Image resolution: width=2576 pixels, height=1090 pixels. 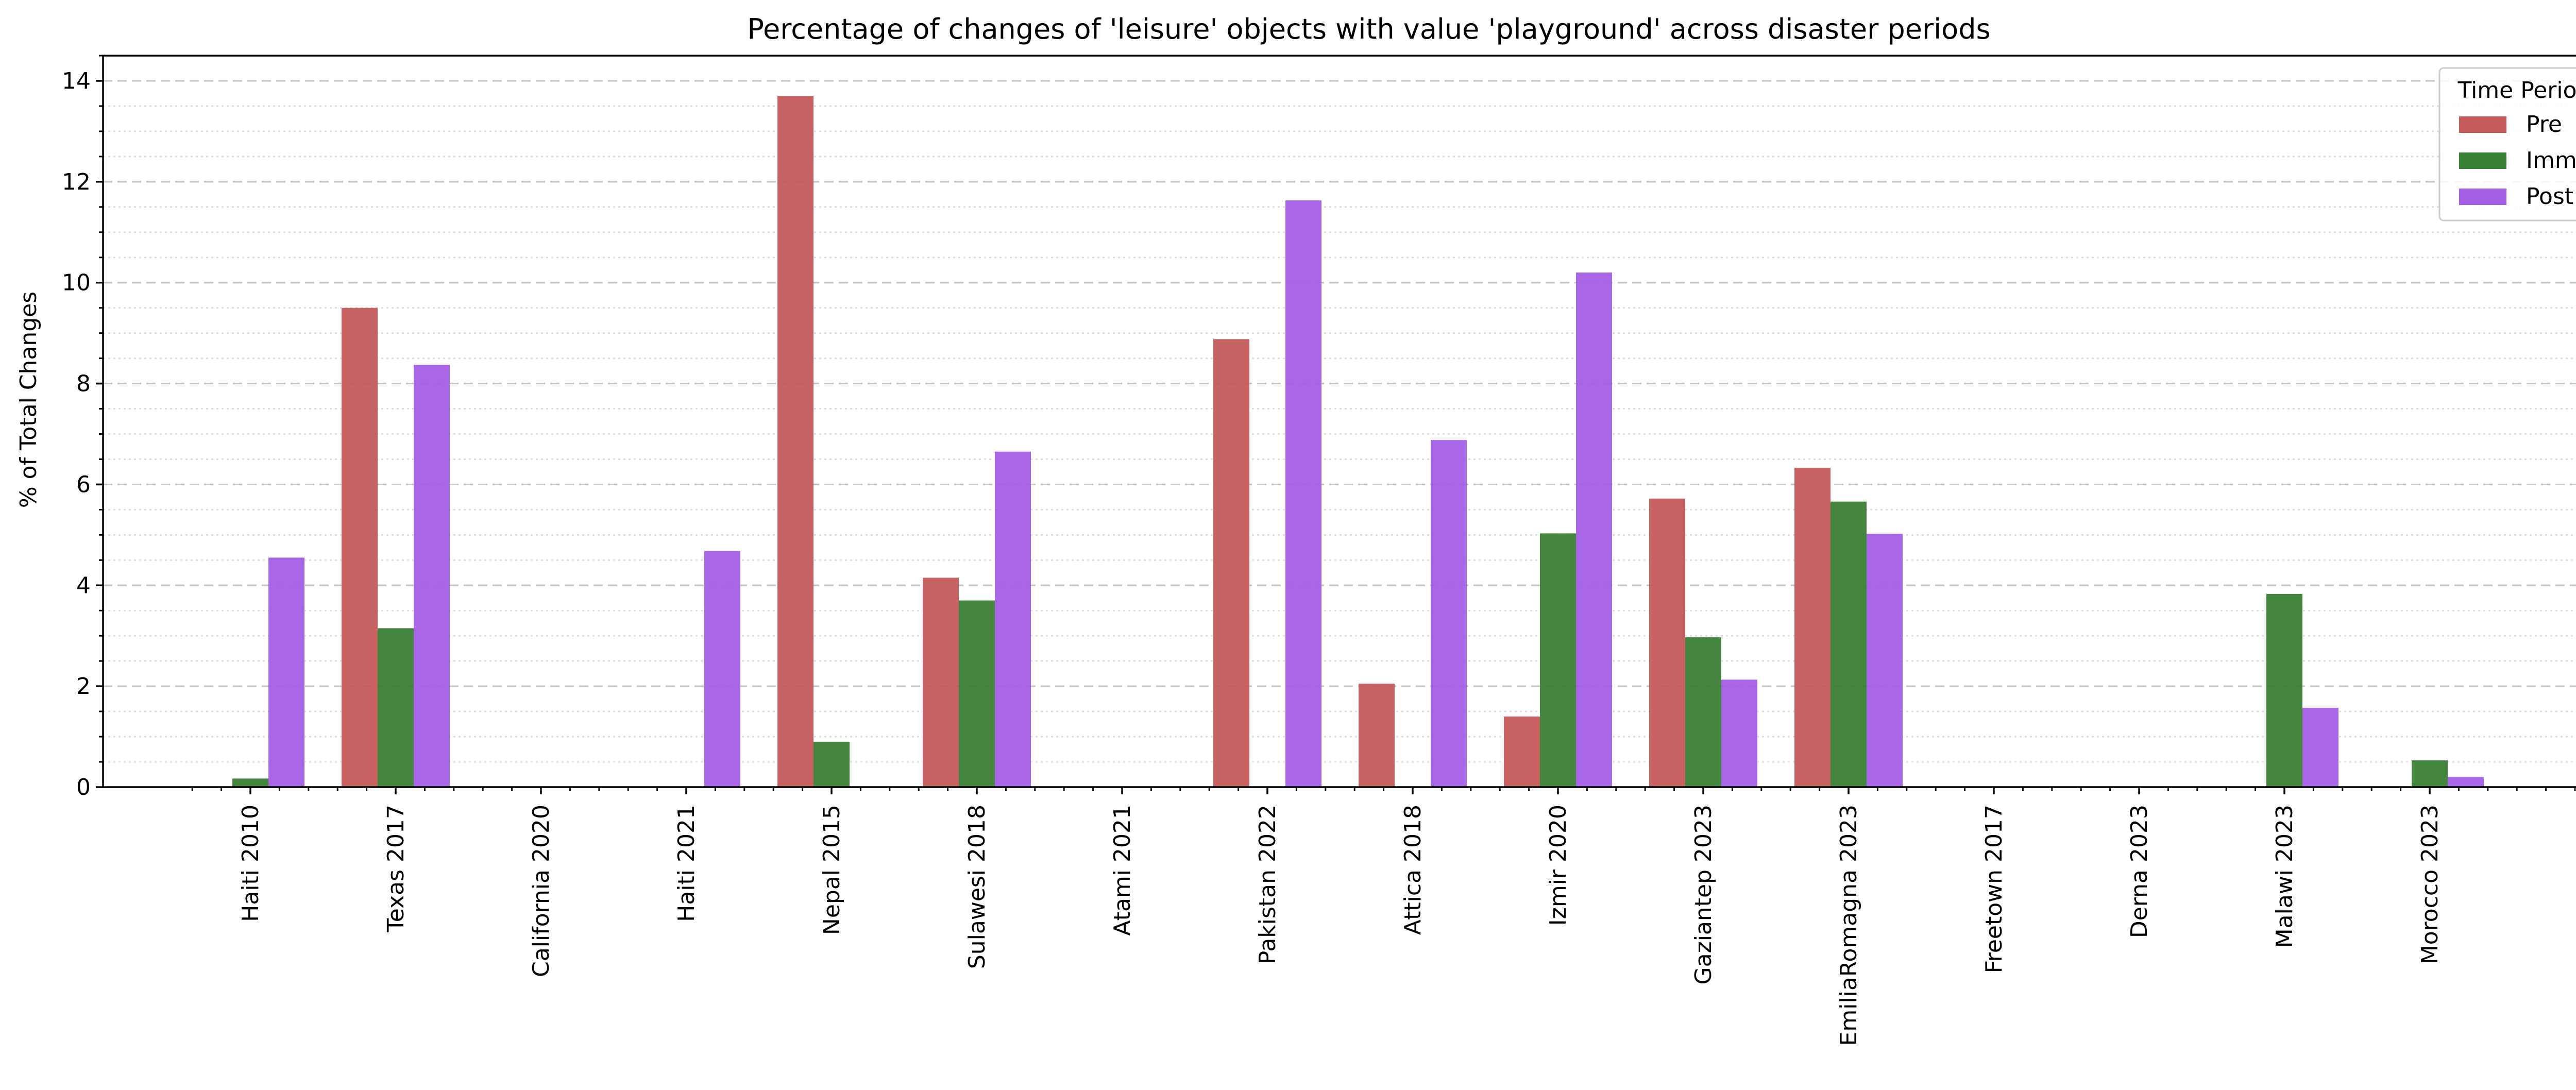 I want to click on legend-box, so click(x=2507, y=144).